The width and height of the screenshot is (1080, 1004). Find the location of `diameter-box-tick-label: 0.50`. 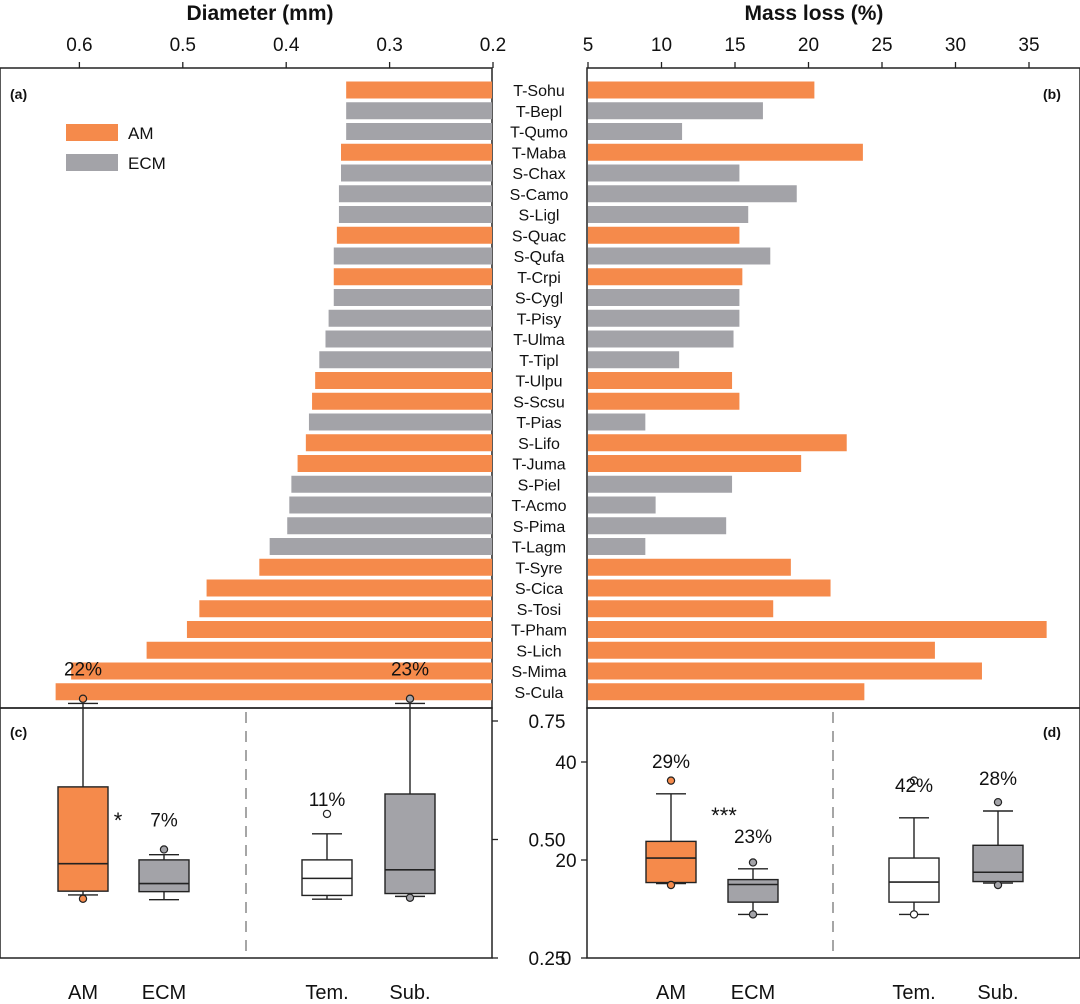

diameter-box-tick-label: 0.50 is located at coordinates (547, 841).